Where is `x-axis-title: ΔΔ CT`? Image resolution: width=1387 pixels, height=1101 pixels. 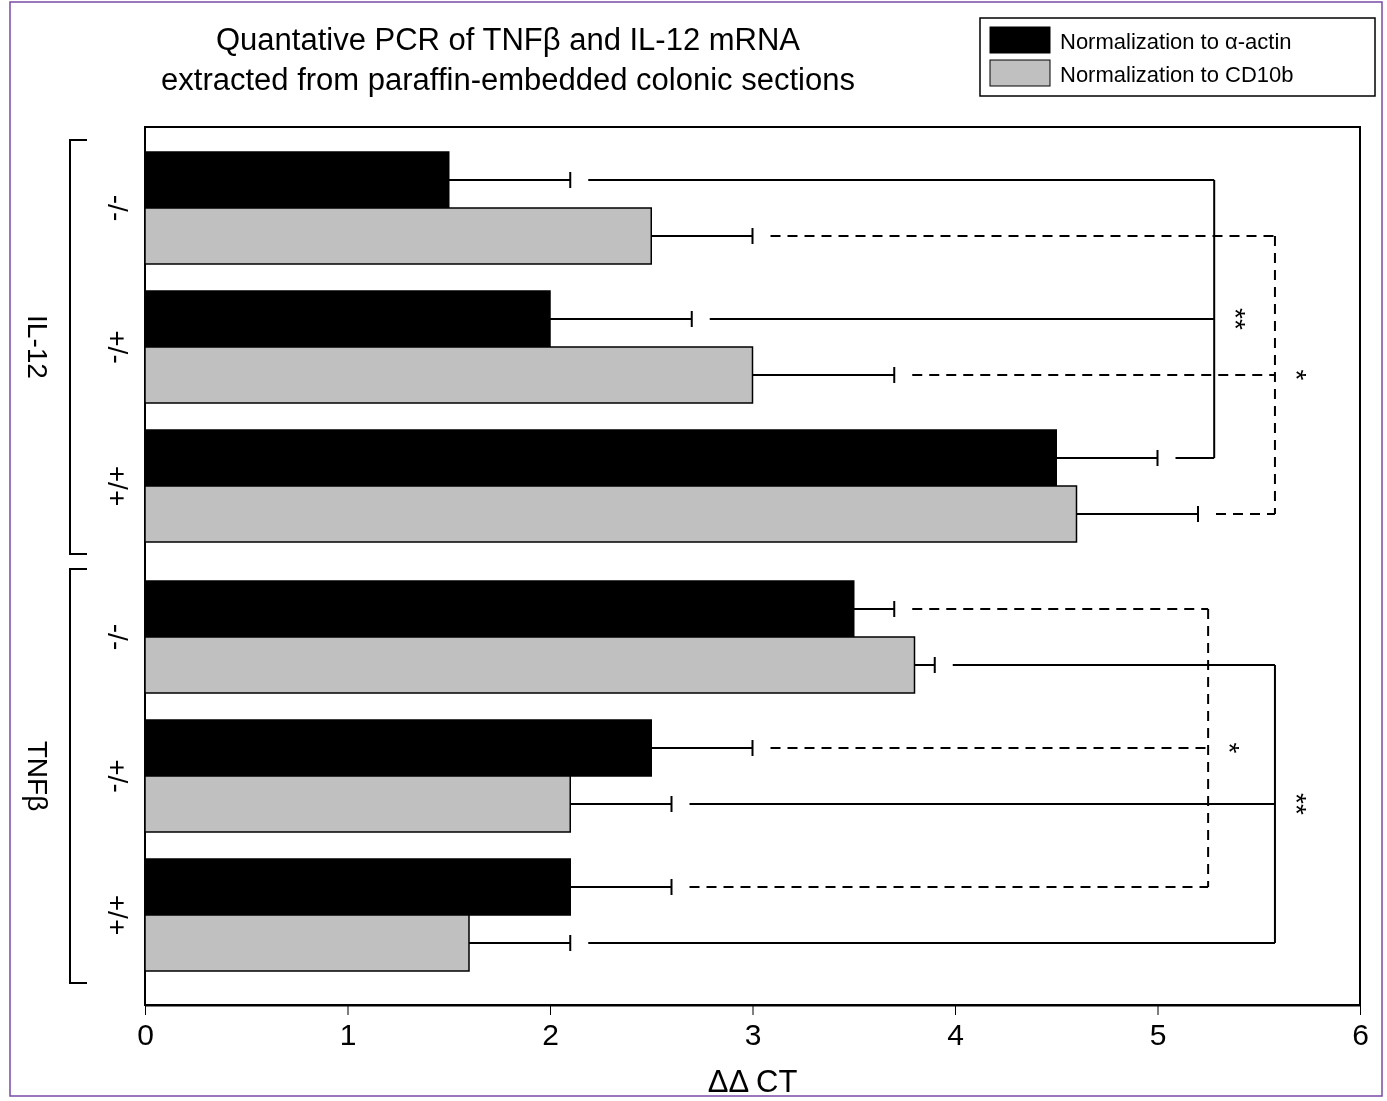 x-axis-title: ΔΔ CT is located at coordinates (752, 1081).